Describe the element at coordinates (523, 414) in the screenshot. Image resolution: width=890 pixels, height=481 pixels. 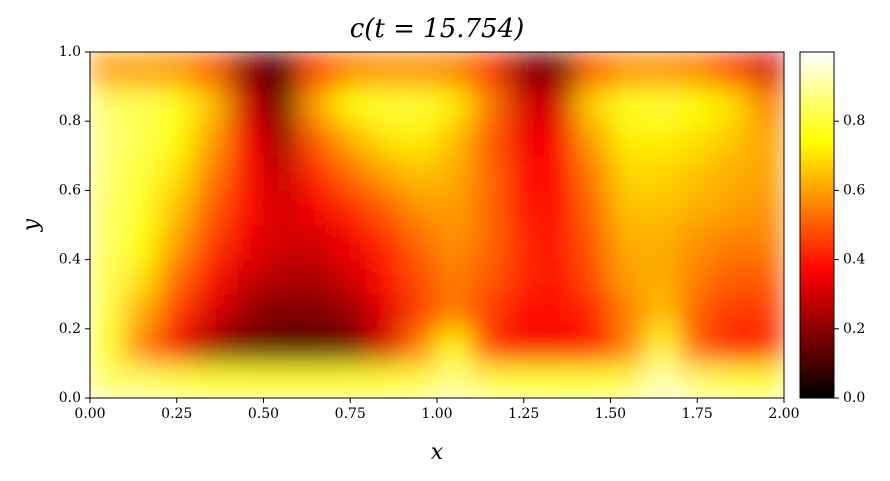
I see `x-tick-label: 1.25` at that location.